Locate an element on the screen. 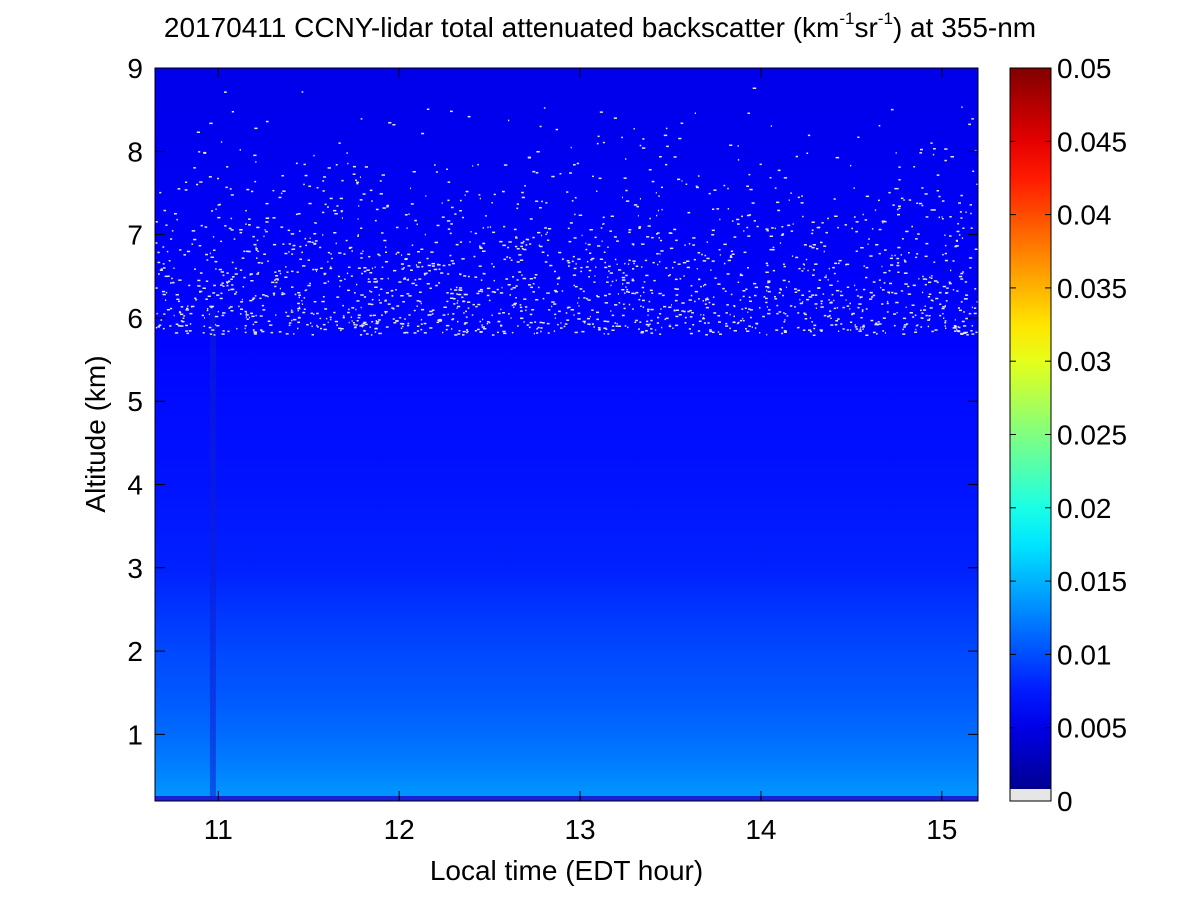 Image resolution: width=1200 pixels, height=900 pixels. x-tick-label-13: 13 is located at coordinates (579, 829).